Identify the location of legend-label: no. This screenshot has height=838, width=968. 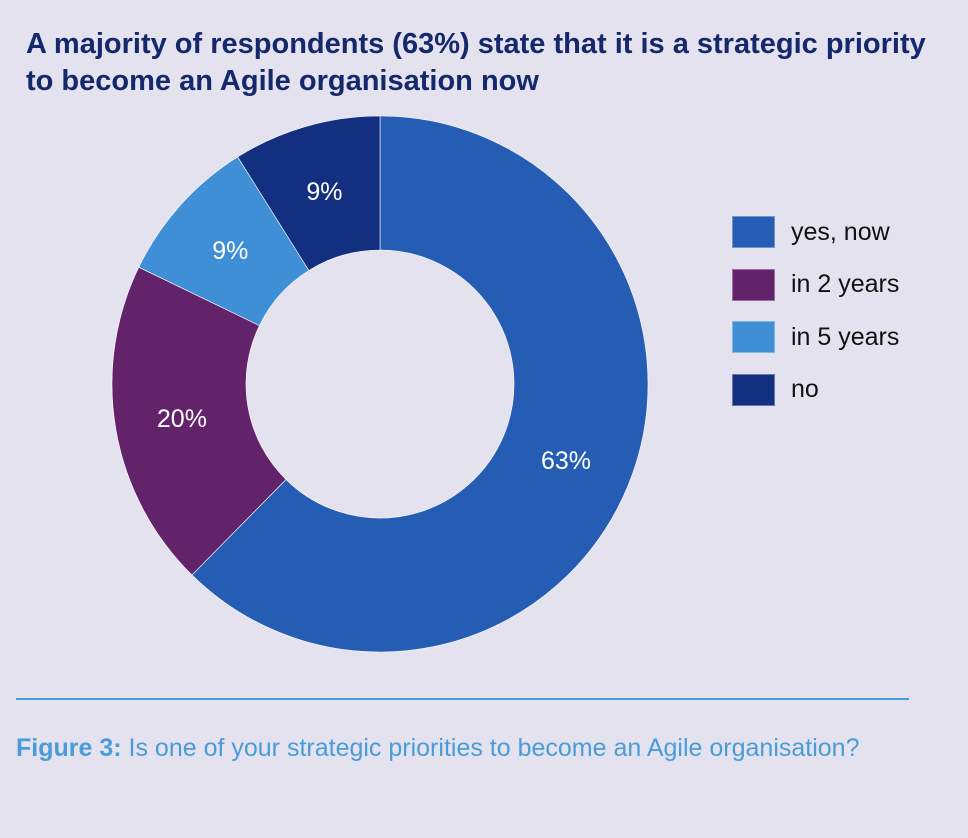
(805, 389).